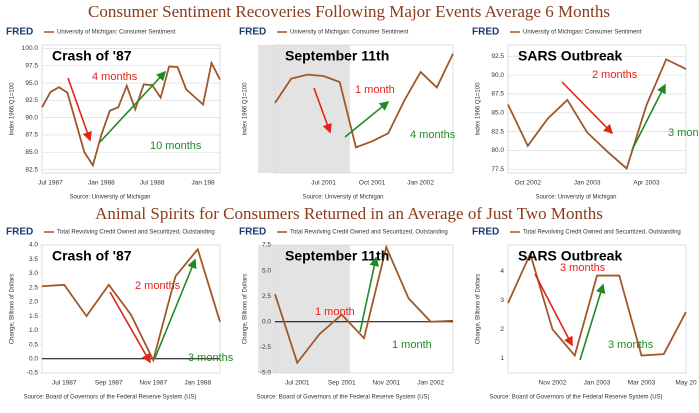 The image size is (699, 413). I want to click on y-tick-label: 80.0, so click(497, 150).